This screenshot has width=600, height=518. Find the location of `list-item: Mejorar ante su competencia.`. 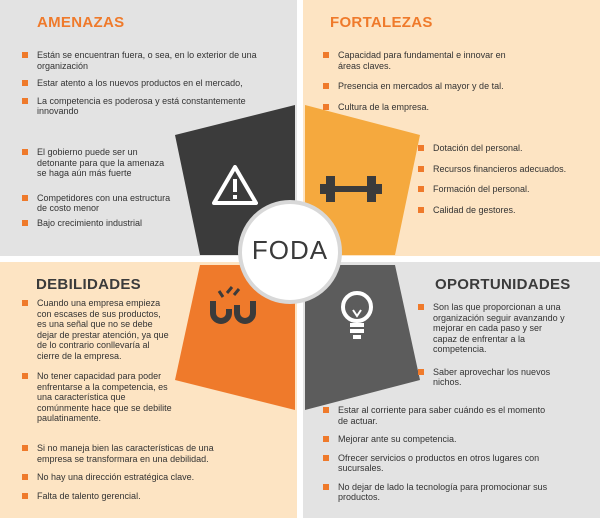

list-item: Mejorar ante su competencia. is located at coordinates (438, 439).